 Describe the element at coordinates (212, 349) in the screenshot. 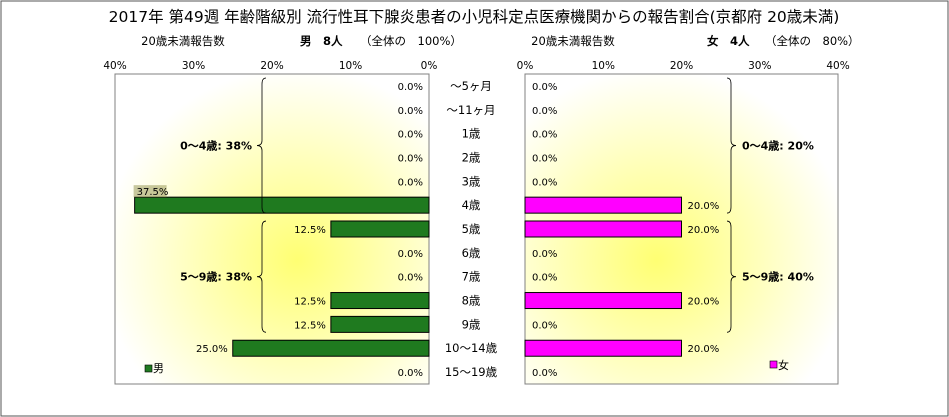

I see `male-data-label: 25.0%` at that location.